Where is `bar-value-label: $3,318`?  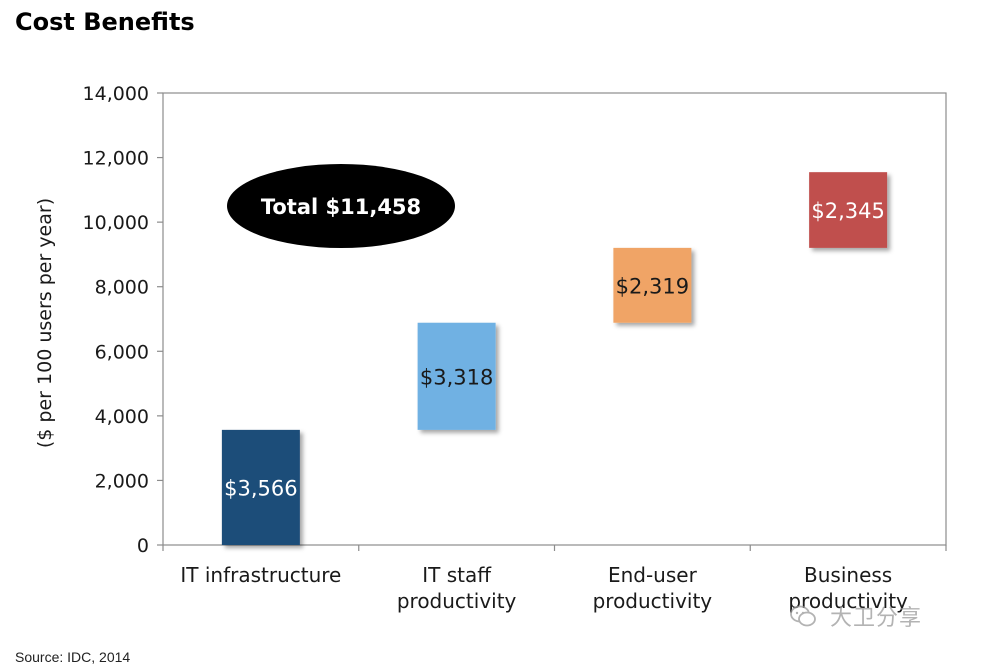 bar-value-label: $3,318 is located at coordinates (456, 377).